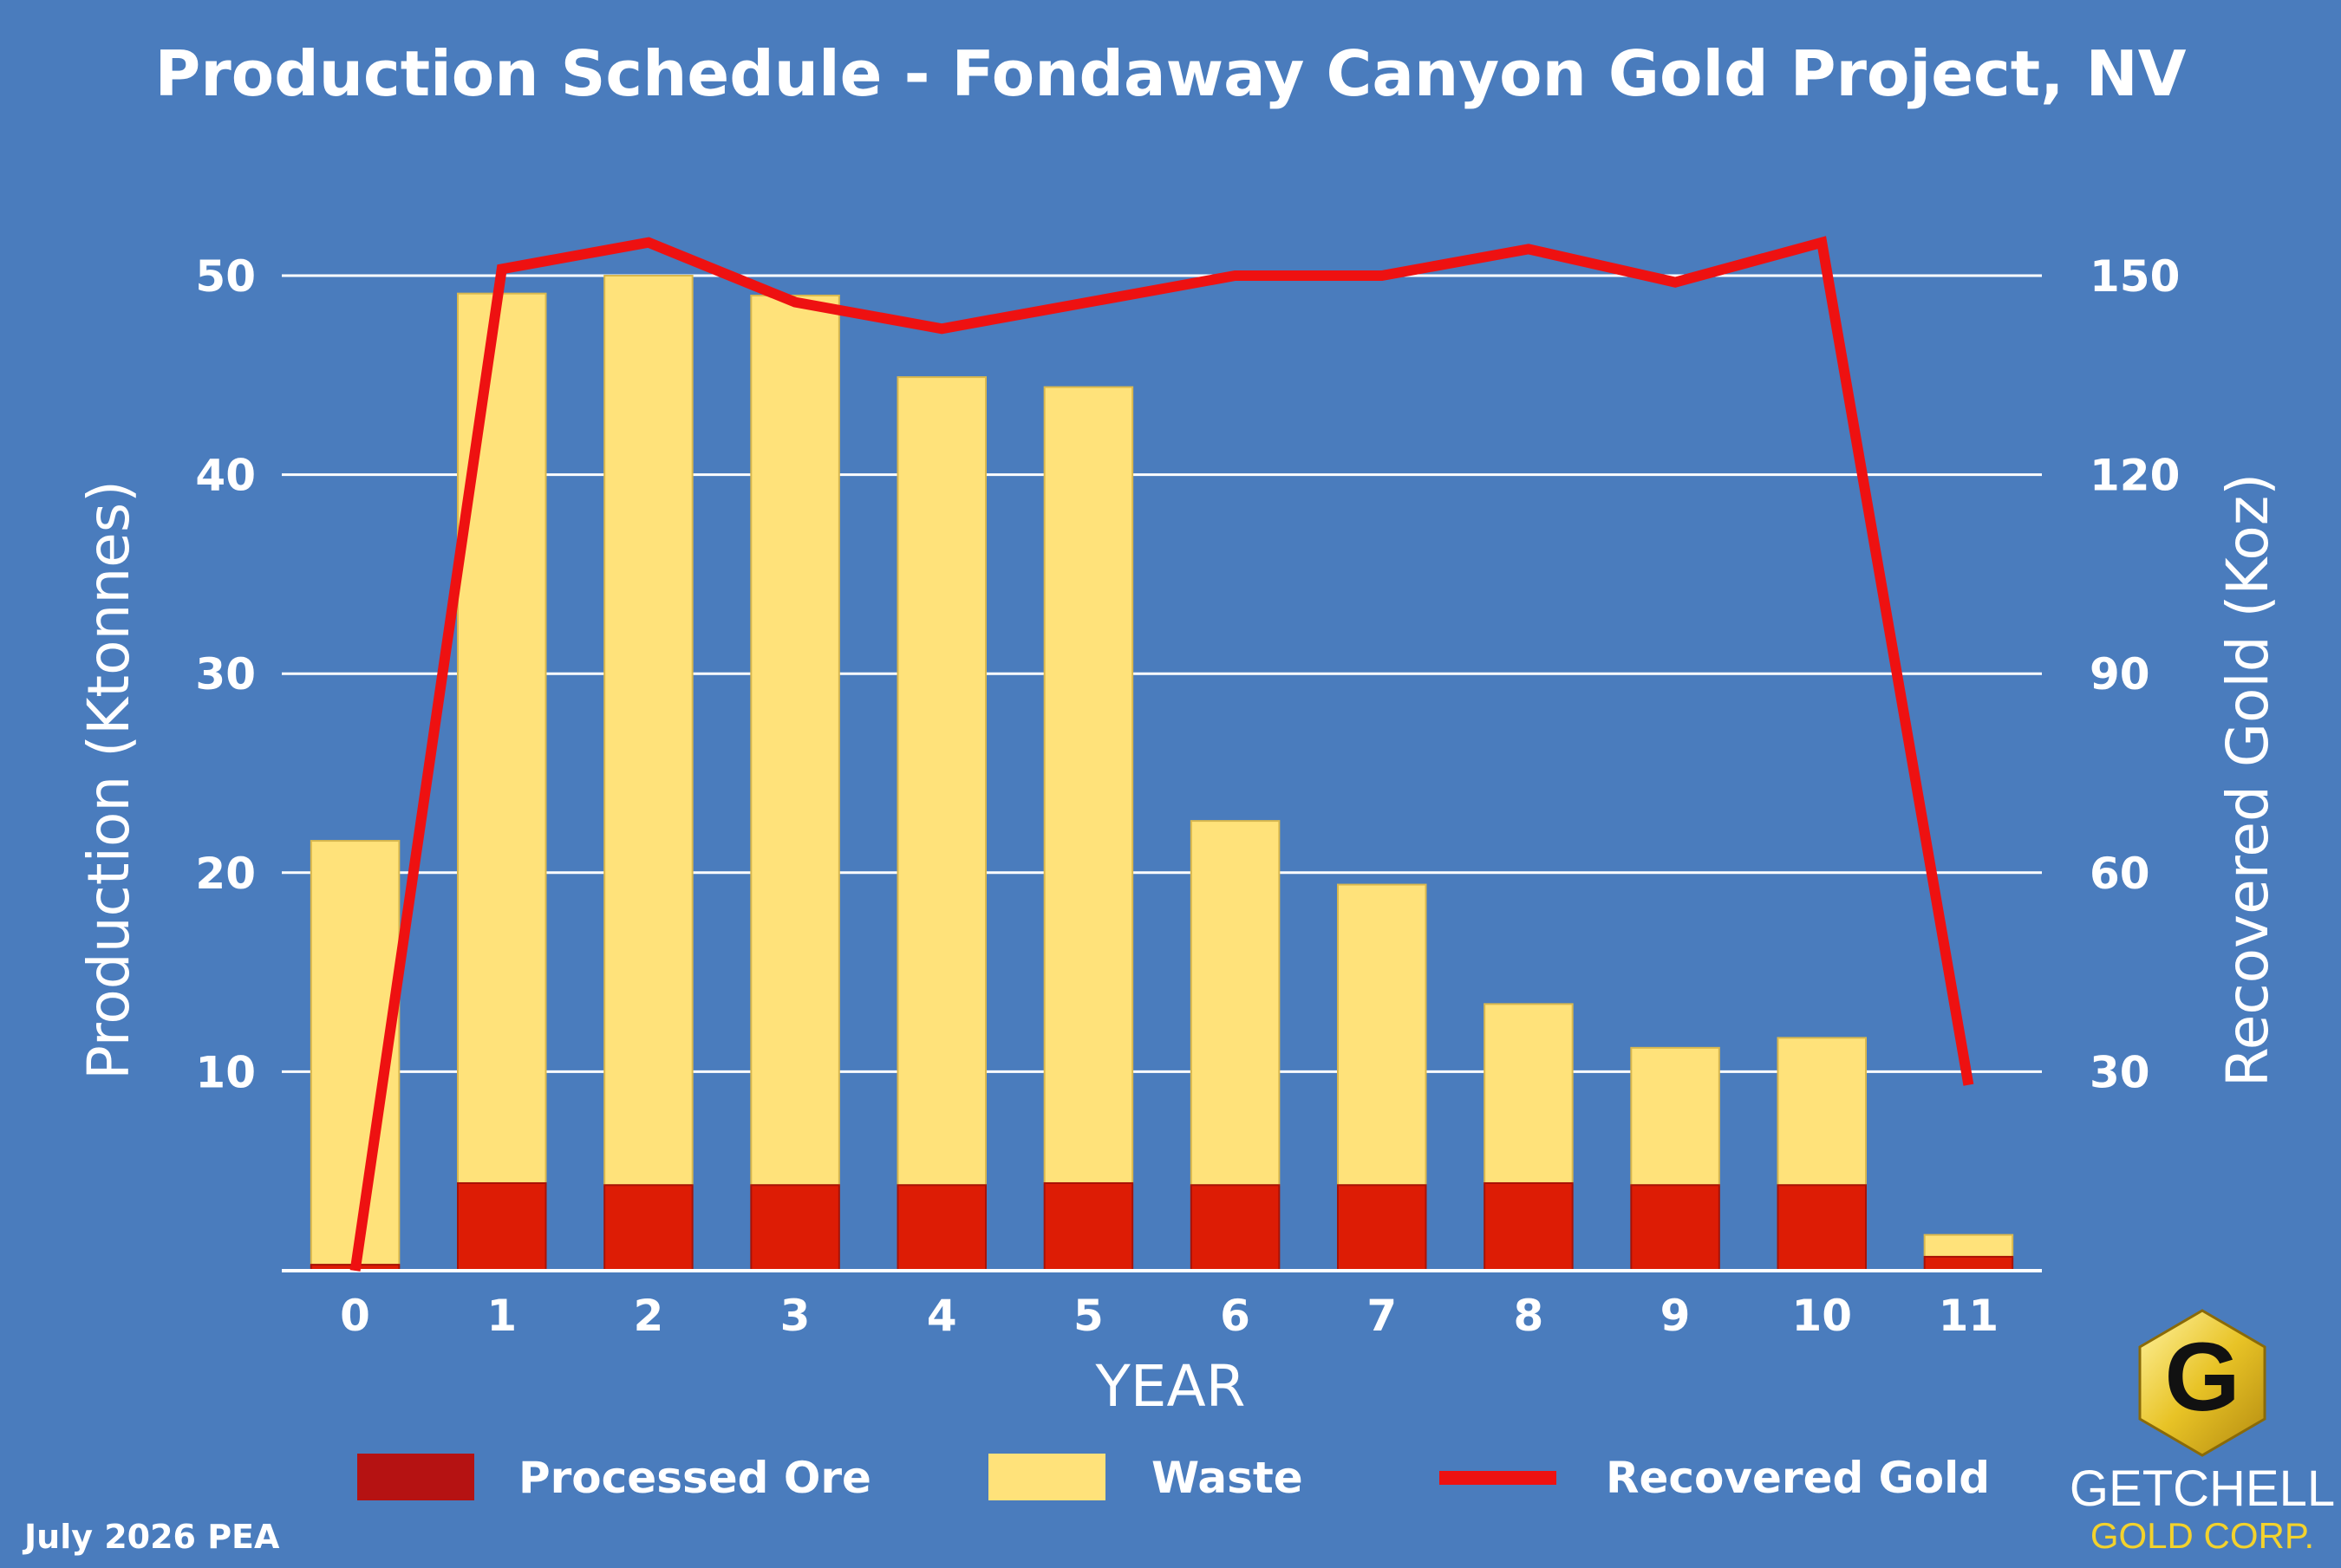  I want to click on x-tick-label: 8, so click(1529, 1316).